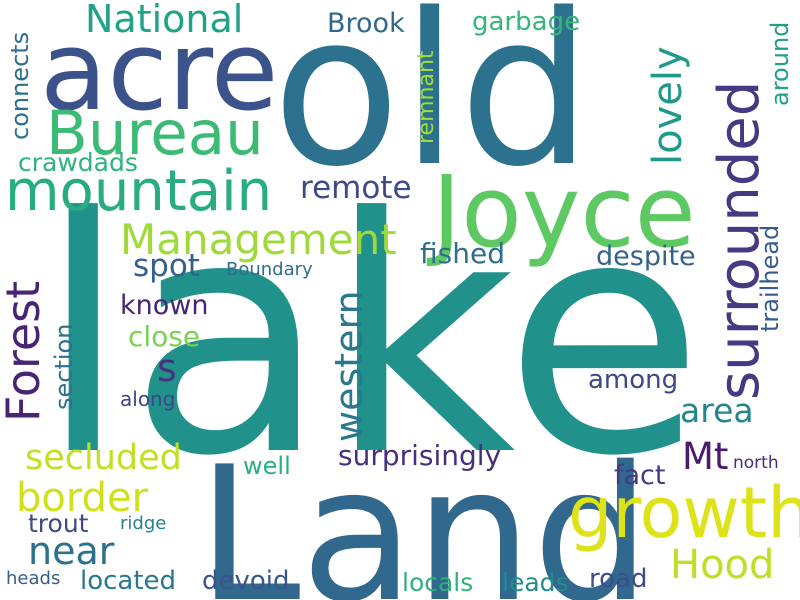 This screenshot has width=800, height=600. Describe the element at coordinates (356, 188) in the screenshot. I see `word-remote: remote` at that location.